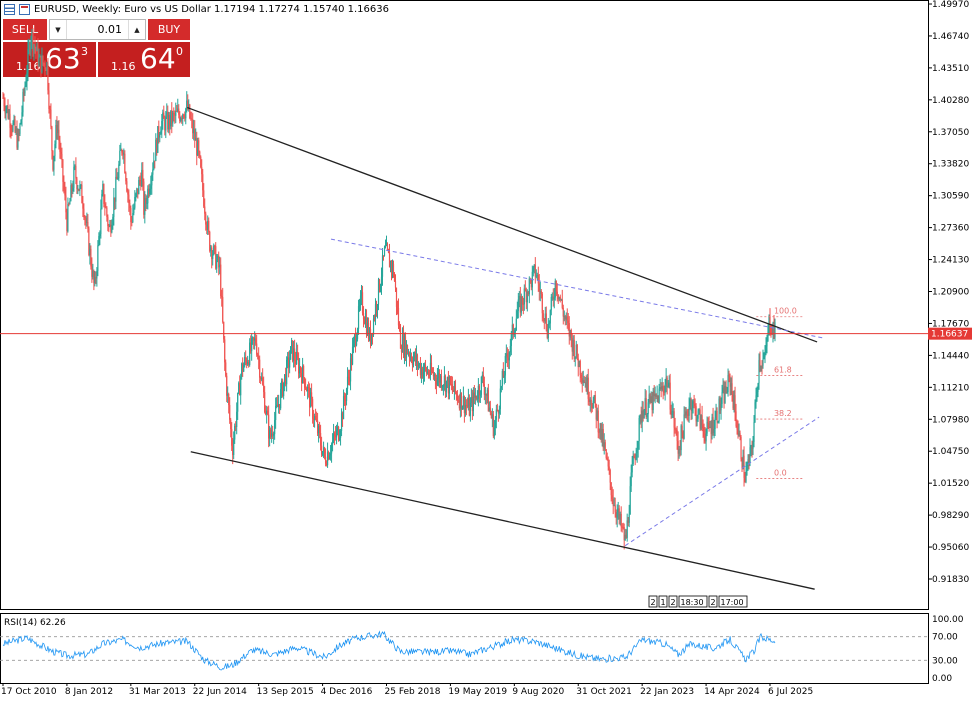 This screenshot has height=701, width=977. Describe the element at coordinates (58, 29) in the screenshot. I see `lot-decrease-icon: ▼` at that location.